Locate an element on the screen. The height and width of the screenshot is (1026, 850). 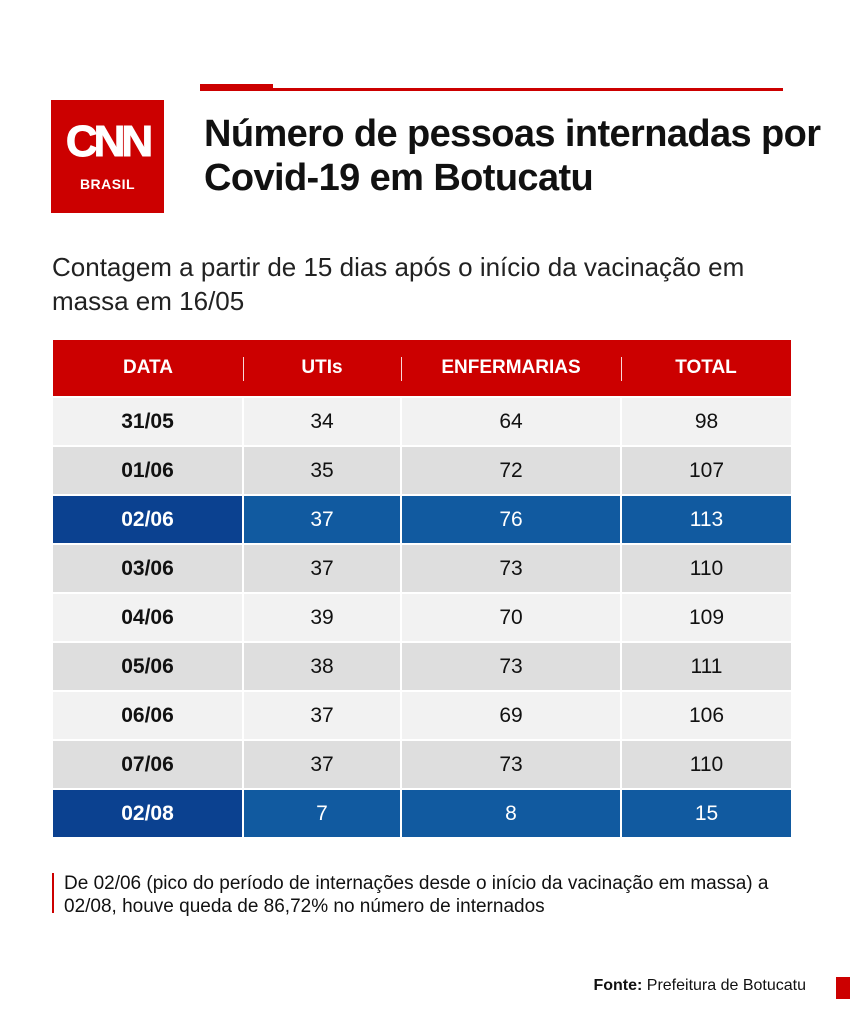
top-rule-accent is located at coordinates (236, 87).